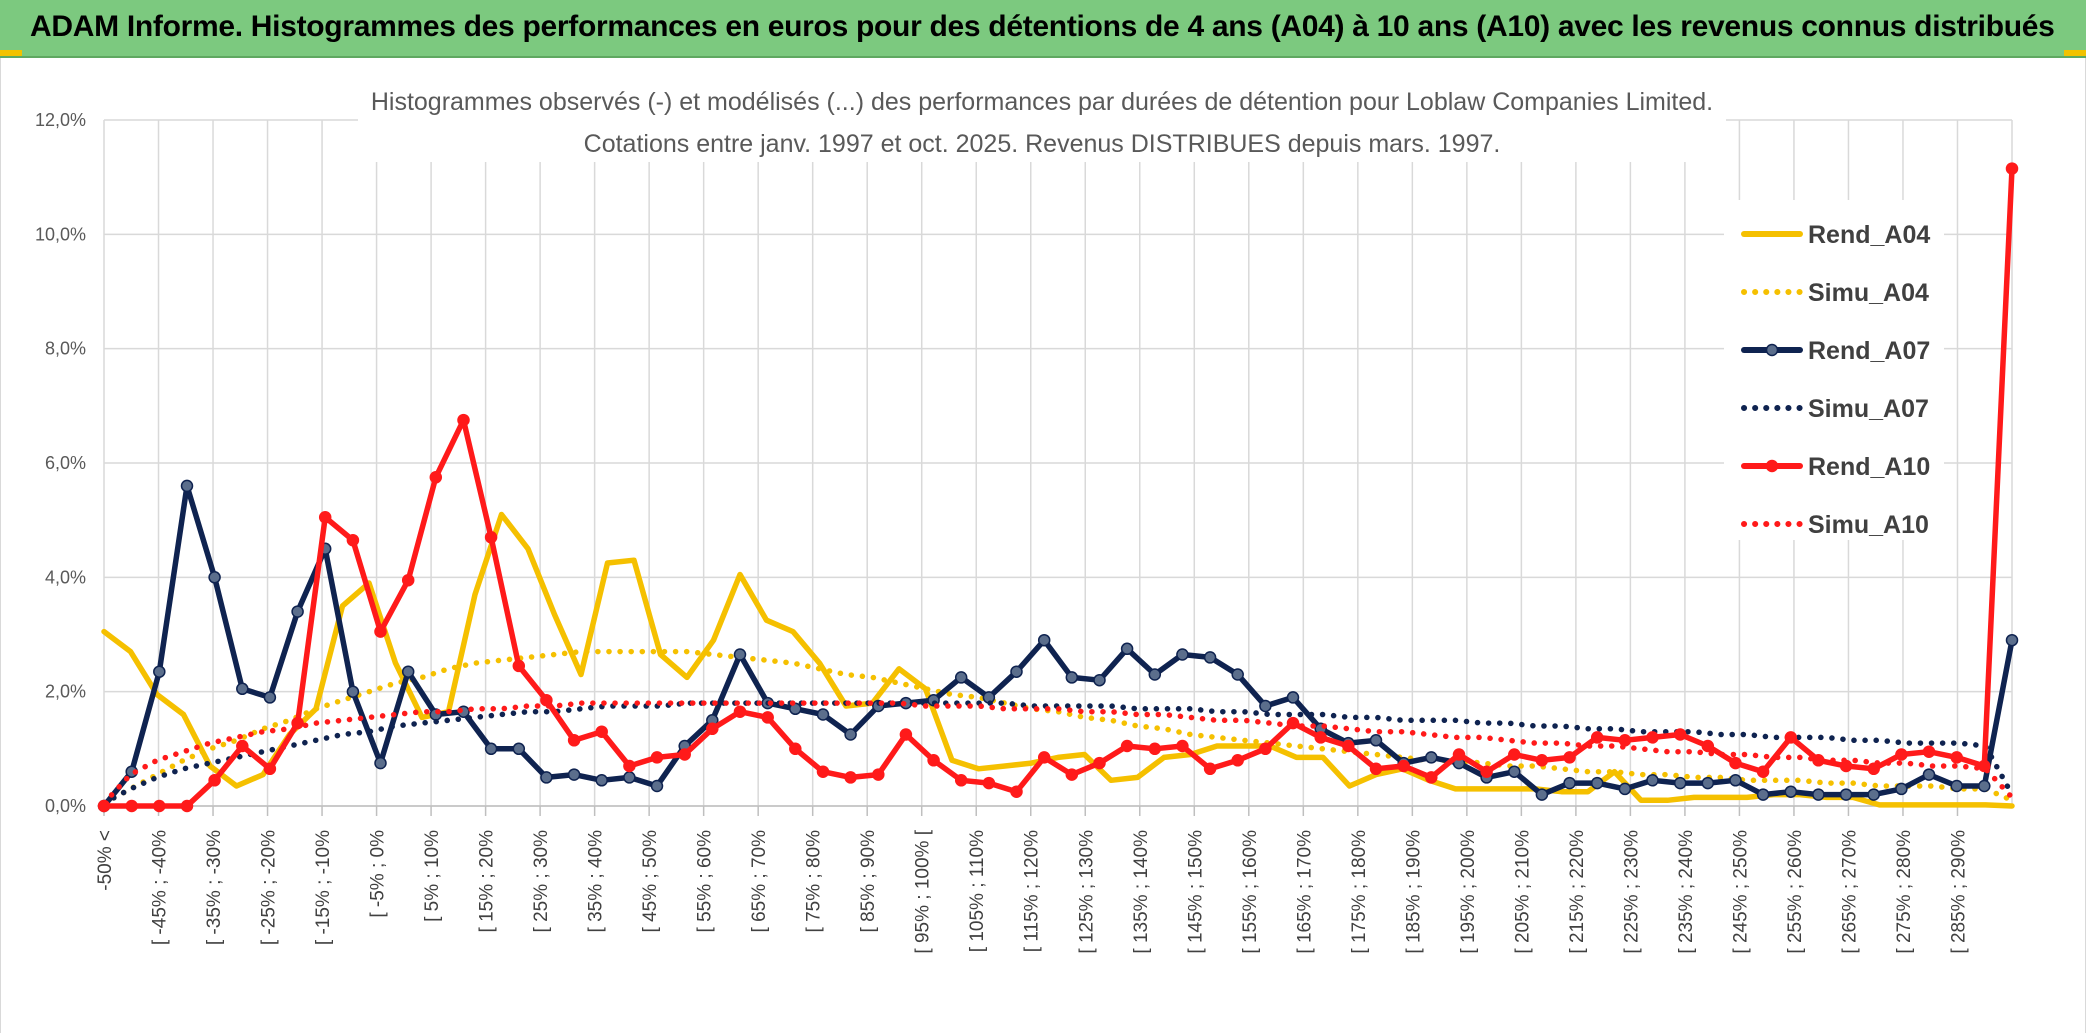  Describe the element at coordinates (60, 120) in the screenshot. I see `y-tick-label: 12,0%` at that location.